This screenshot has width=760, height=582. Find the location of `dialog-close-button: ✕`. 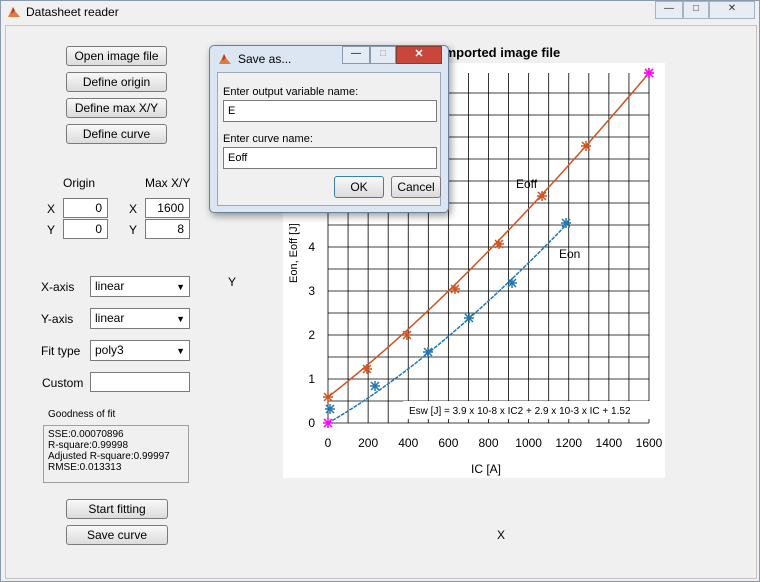

dialog-close-button: ✕ is located at coordinates (419, 55).